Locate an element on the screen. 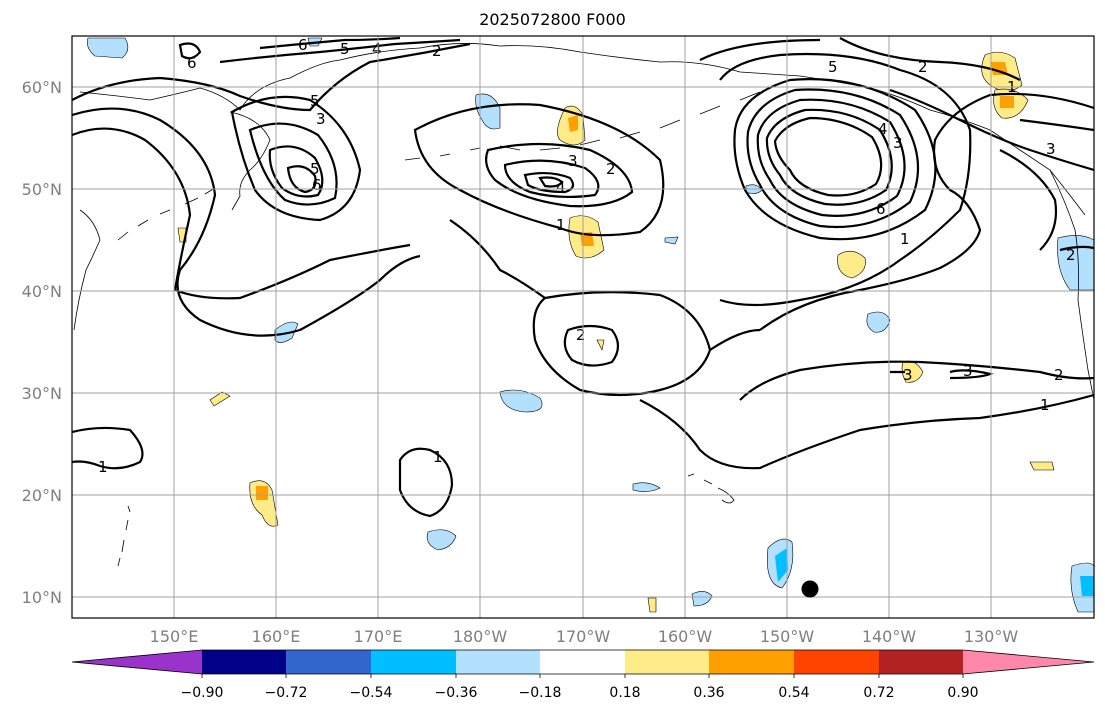 The image size is (1105, 712). lat-label: 40°N is located at coordinates (42, 291).